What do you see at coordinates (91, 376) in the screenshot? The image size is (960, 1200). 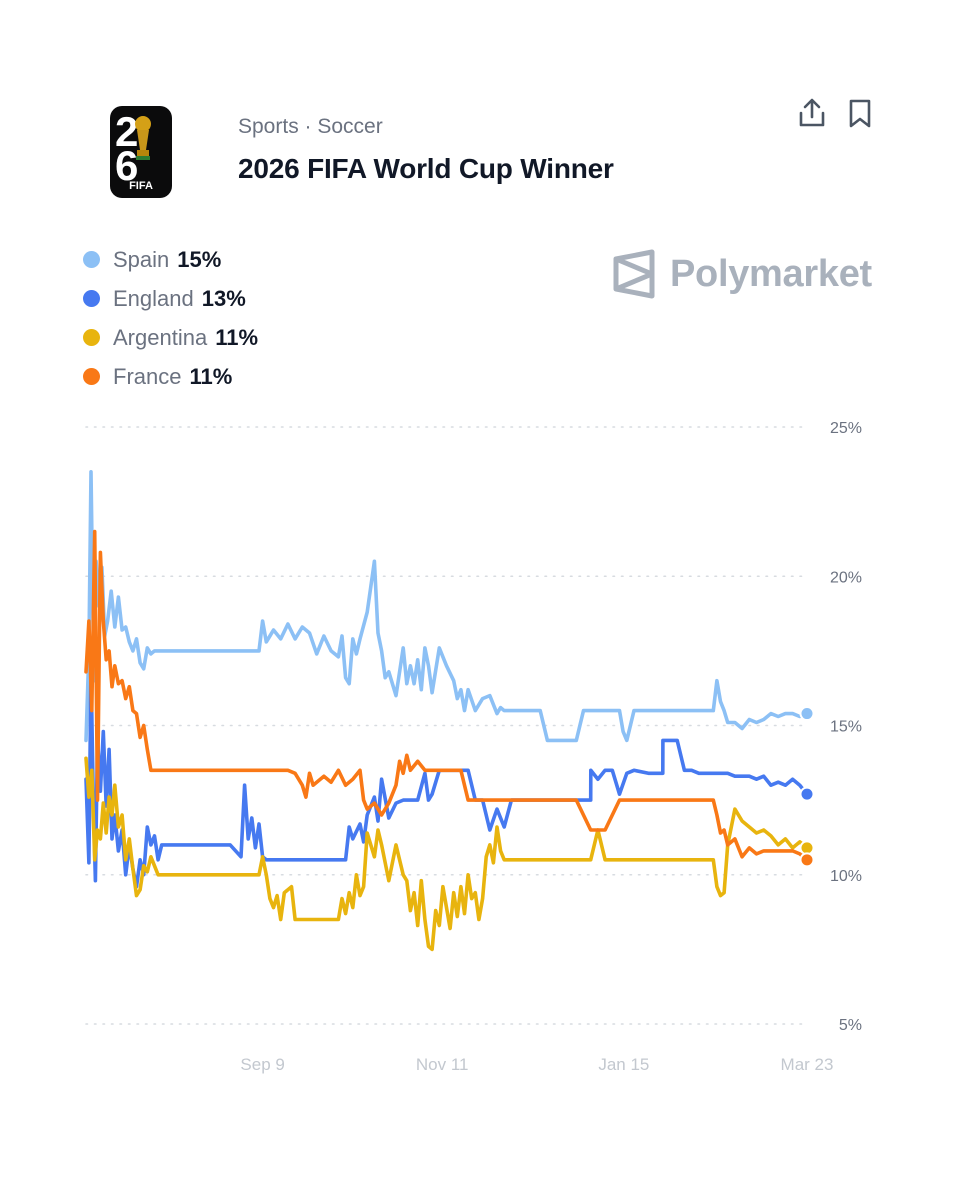 I see `legend-dot-france` at bounding box center [91, 376].